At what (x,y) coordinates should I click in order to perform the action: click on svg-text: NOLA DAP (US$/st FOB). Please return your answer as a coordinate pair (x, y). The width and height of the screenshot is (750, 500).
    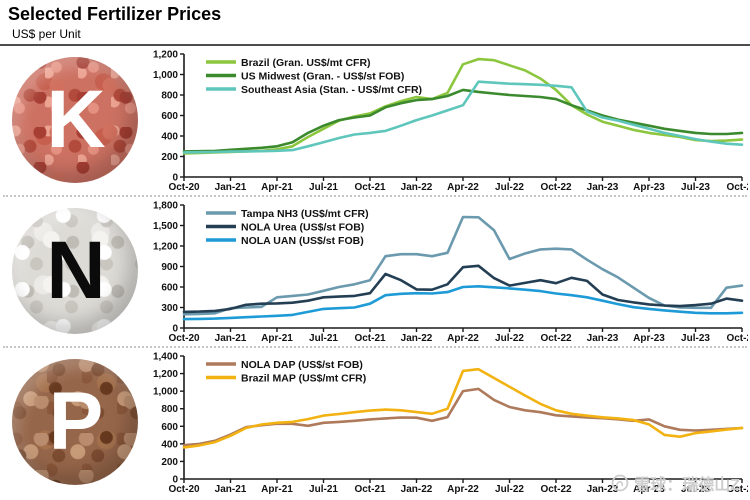
    Looking at the image, I should click on (302, 365).